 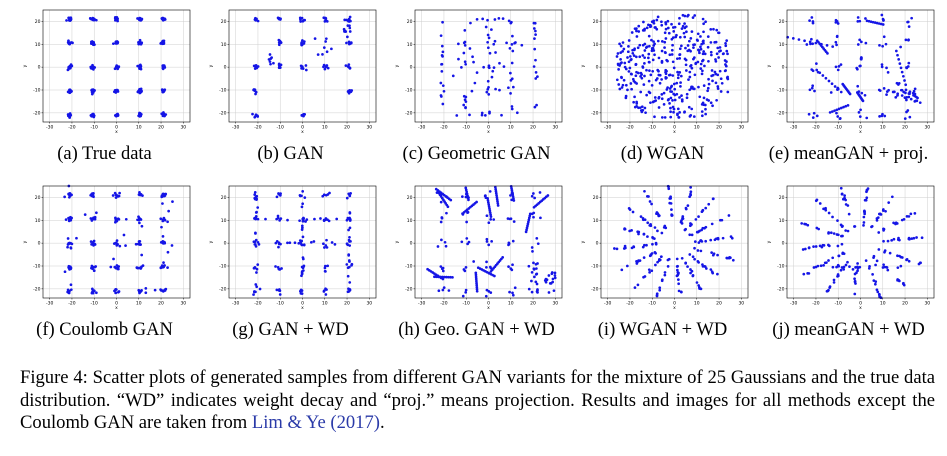 I want to click on x-tick-label: -10, so click(x=280, y=304).